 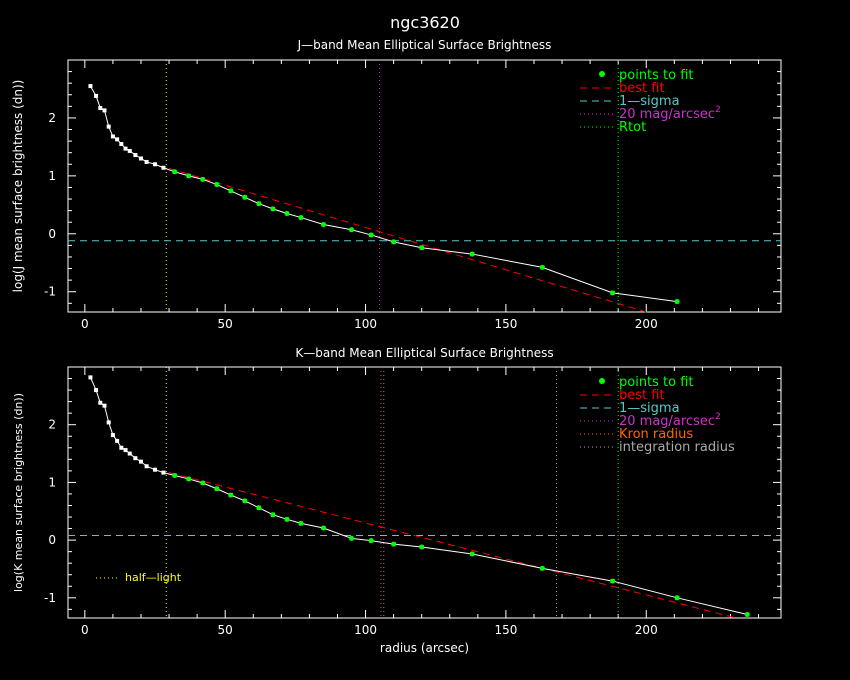 What do you see at coordinates (452, 545) in the screenshot?
I see `best-fit-line` at bounding box center [452, 545].